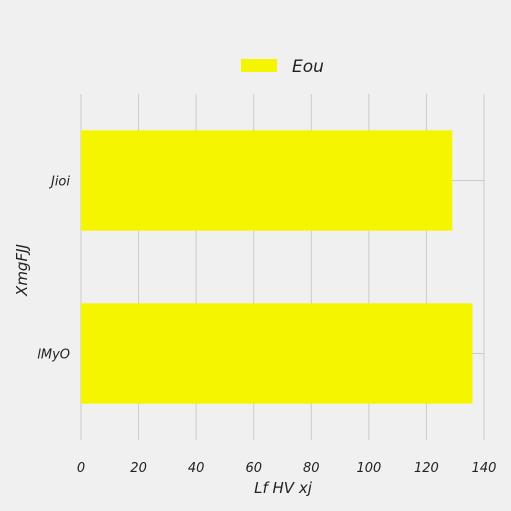  I want to click on x-tick-label: 140, so click(484, 468).